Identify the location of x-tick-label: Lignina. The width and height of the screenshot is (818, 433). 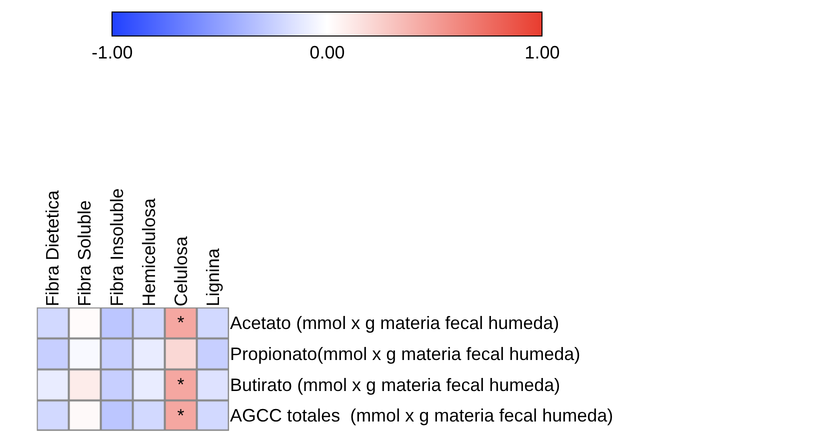
(212, 276).